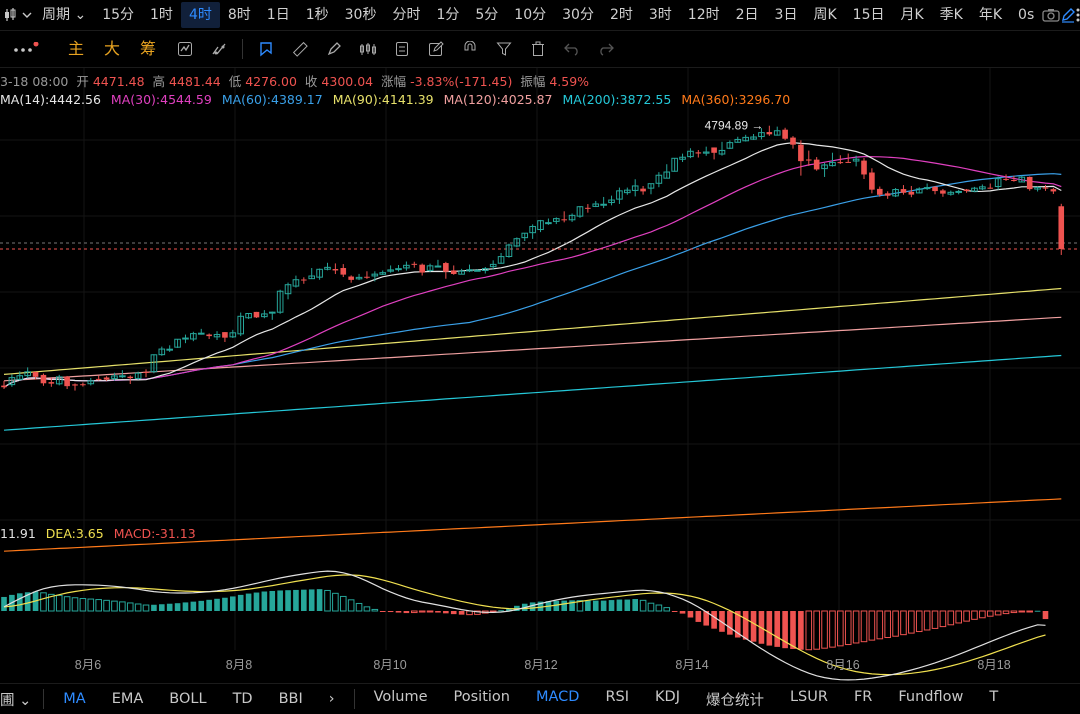 This screenshot has width=1080, height=714. I want to click on chips-button: 筹, so click(148, 48).